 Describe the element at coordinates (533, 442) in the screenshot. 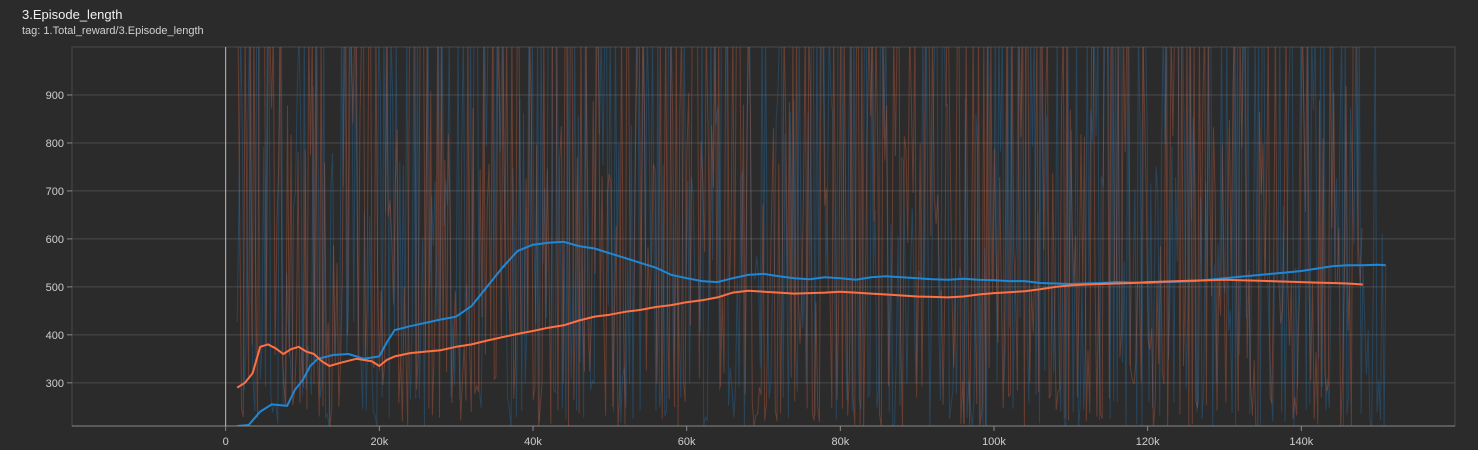

I see `x-tick-label: 40k` at that location.